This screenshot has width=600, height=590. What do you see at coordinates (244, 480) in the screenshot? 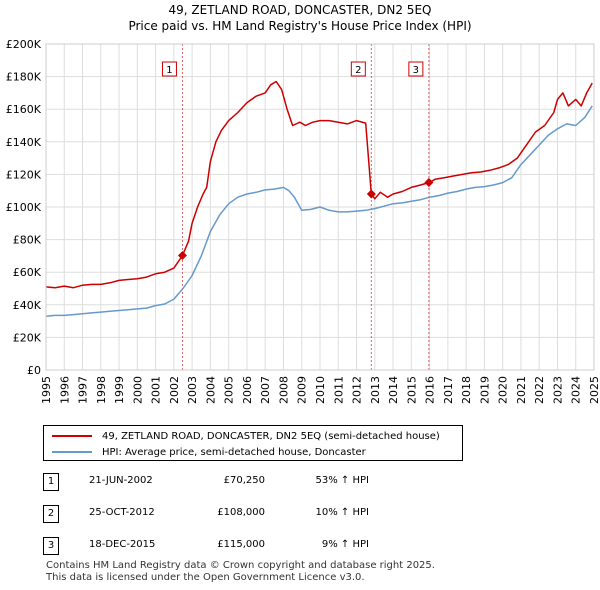
I see `sale-price: £70,250` at bounding box center [244, 480].